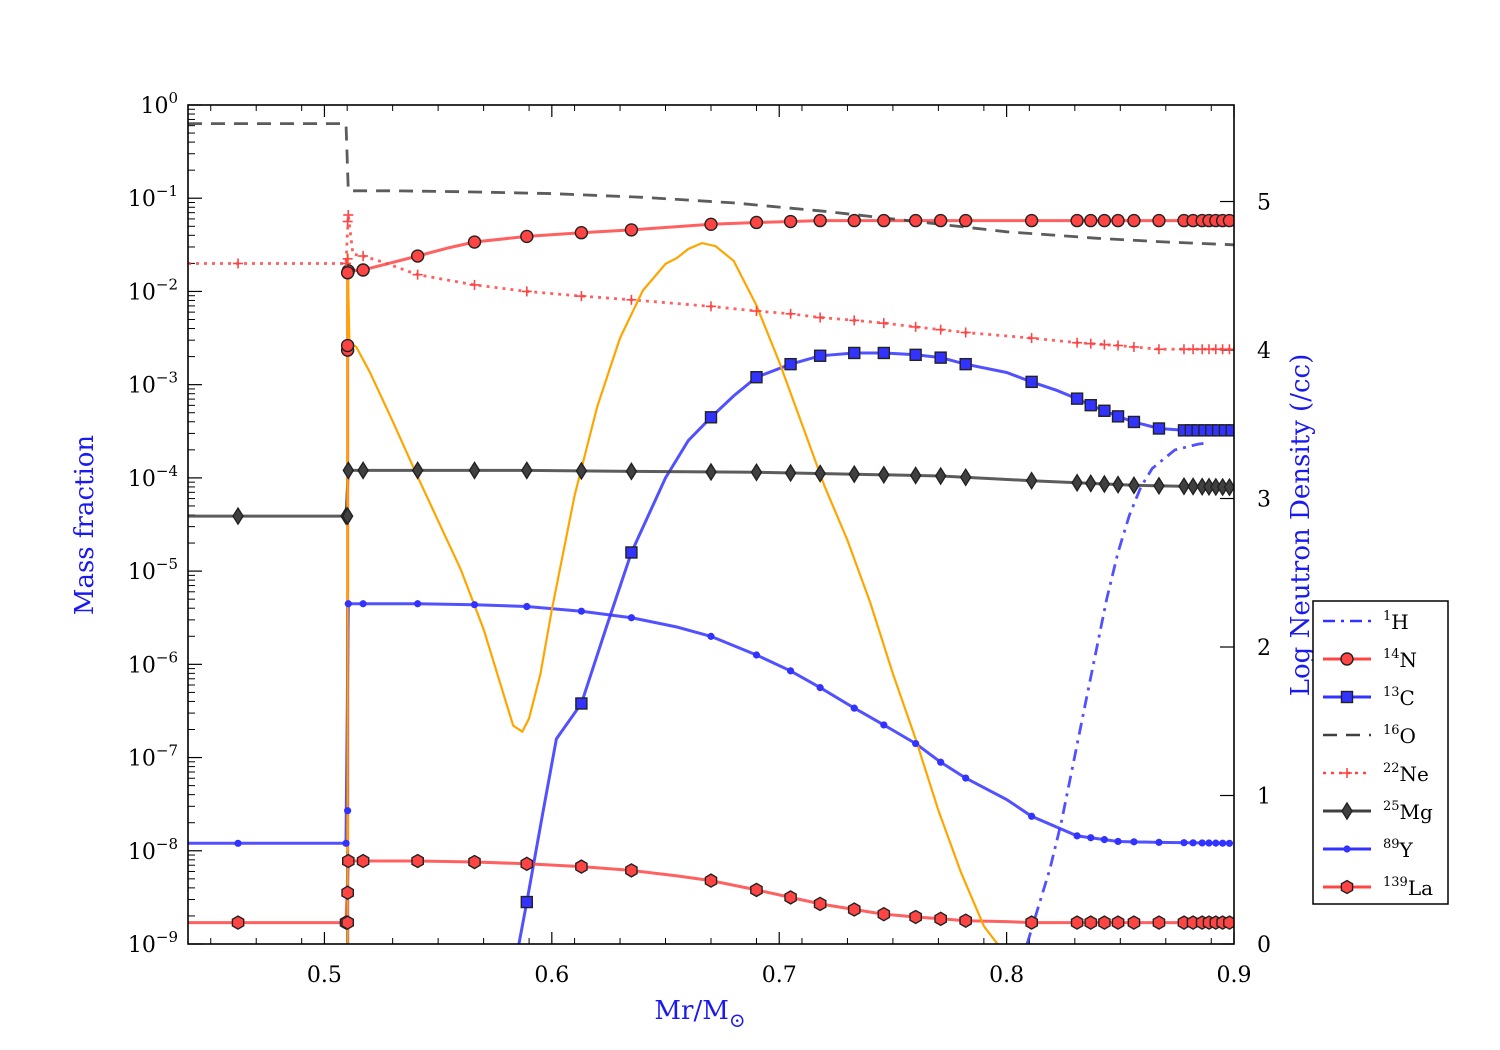 This screenshot has width=1500, height=1050. What do you see at coordinates (779, 975) in the screenshot?
I see `x-tick-label-2: 0.7` at bounding box center [779, 975].